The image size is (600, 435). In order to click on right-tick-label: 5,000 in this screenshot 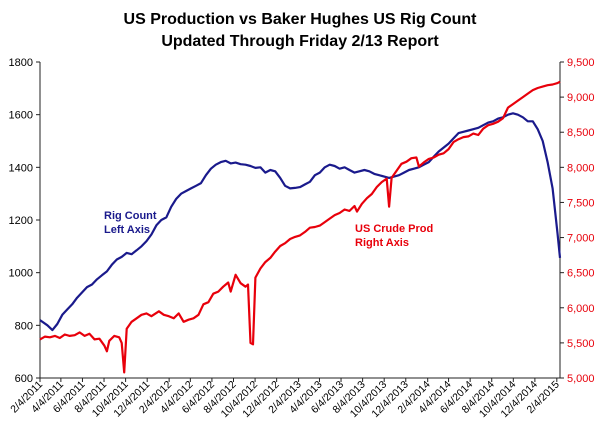, I will do `click(581, 379)`.